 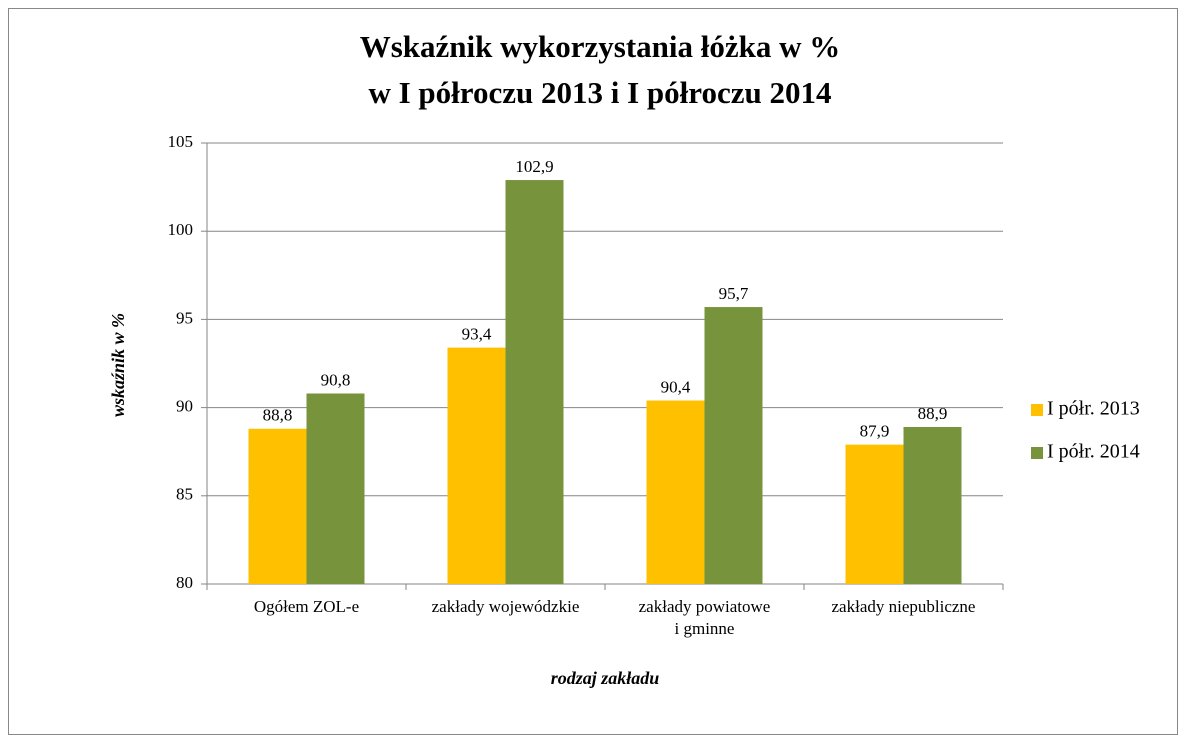 What do you see at coordinates (875, 431) in the screenshot?
I see `data-label: 87,9` at bounding box center [875, 431].